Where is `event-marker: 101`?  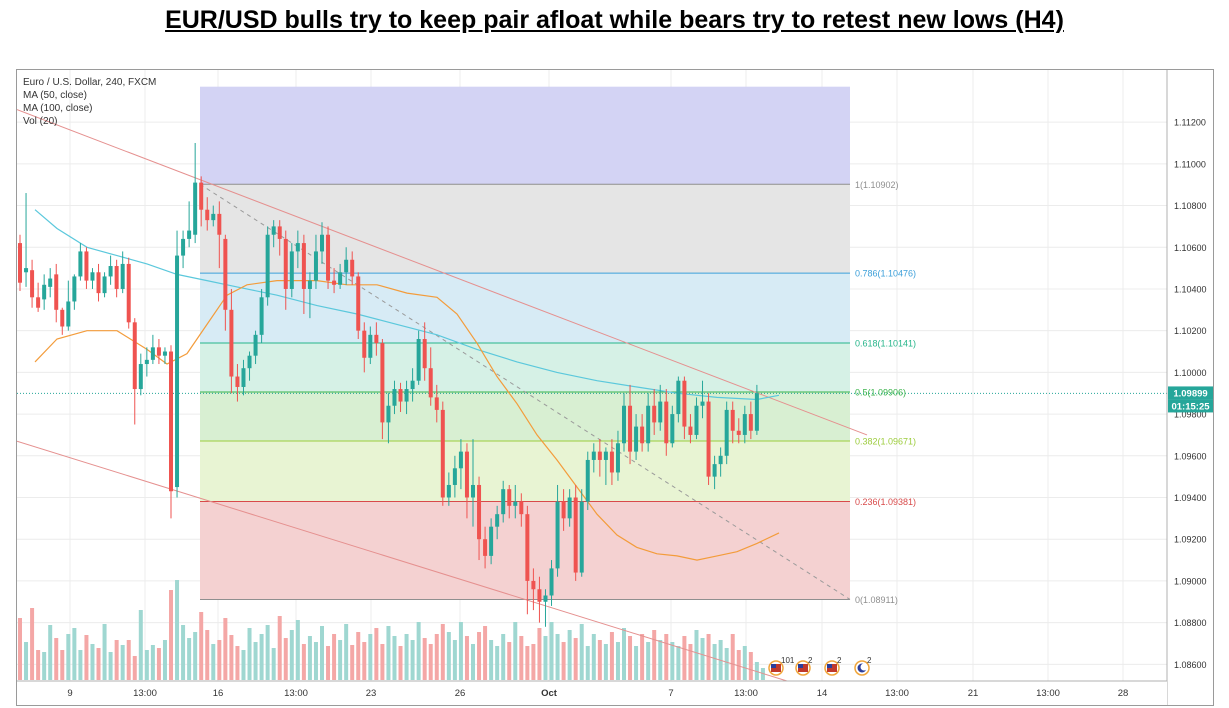
event-marker: 101 is located at coordinates (781, 666).